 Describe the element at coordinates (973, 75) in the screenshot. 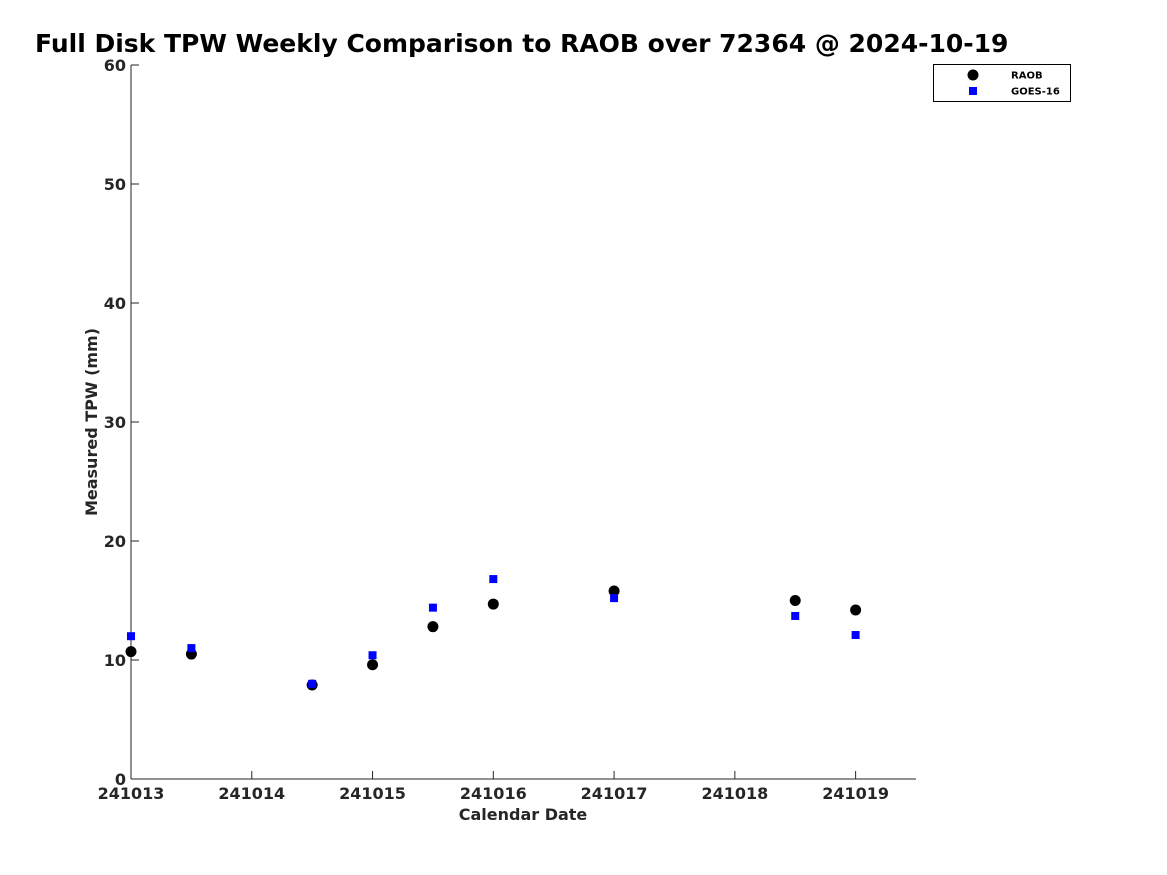

I see `legend-marker-raob` at that location.